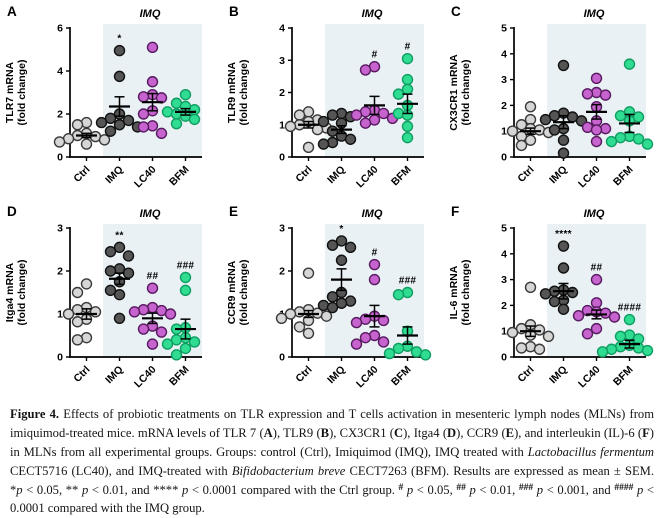  I want to click on caption-segment: < 0.0001 compared with the Ctrl group., so click(293, 489).